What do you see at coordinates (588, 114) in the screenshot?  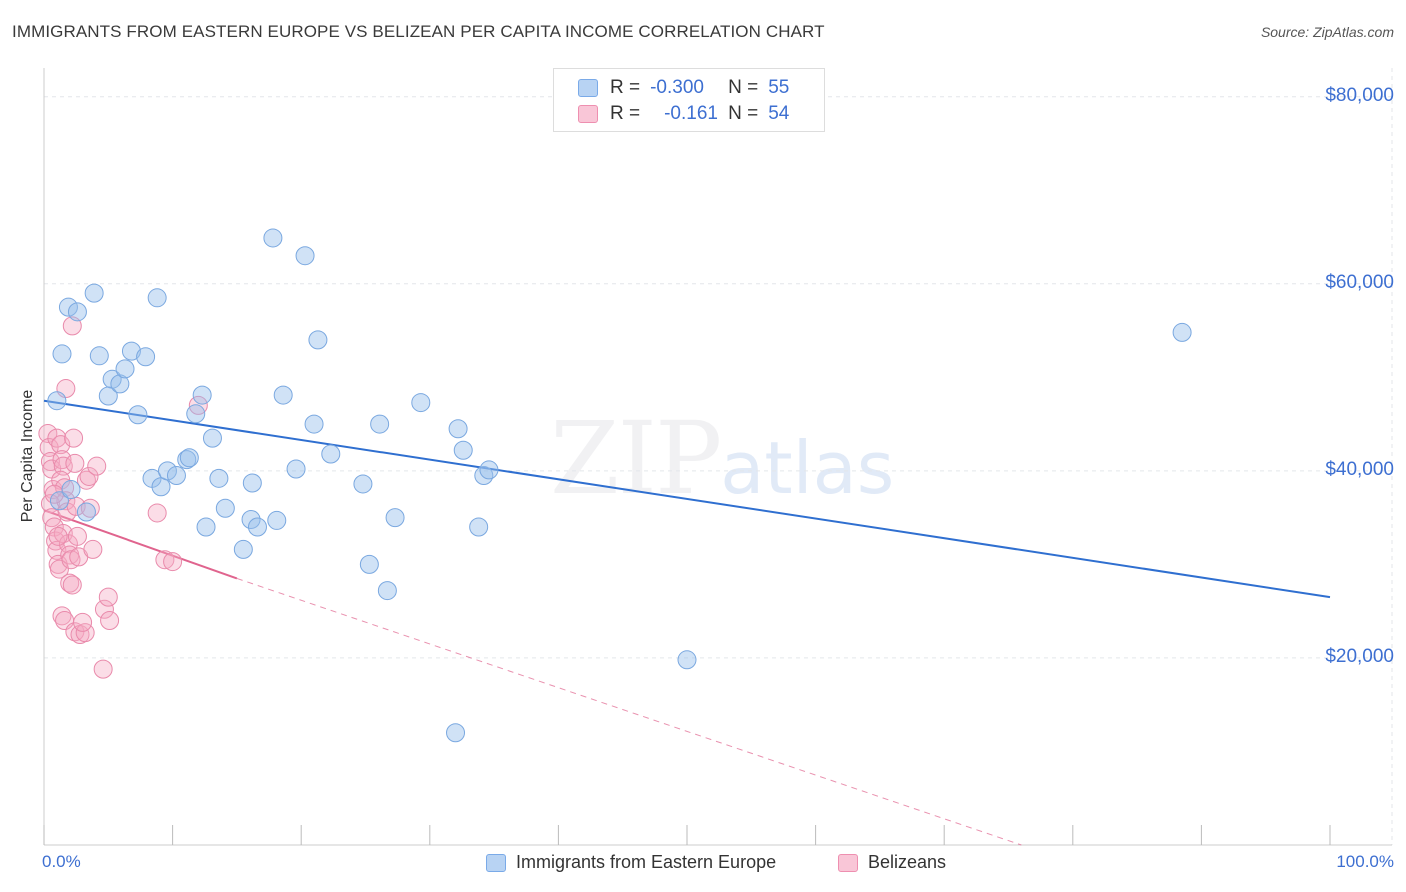 I see `pink-series-swatch` at bounding box center [588, 114].